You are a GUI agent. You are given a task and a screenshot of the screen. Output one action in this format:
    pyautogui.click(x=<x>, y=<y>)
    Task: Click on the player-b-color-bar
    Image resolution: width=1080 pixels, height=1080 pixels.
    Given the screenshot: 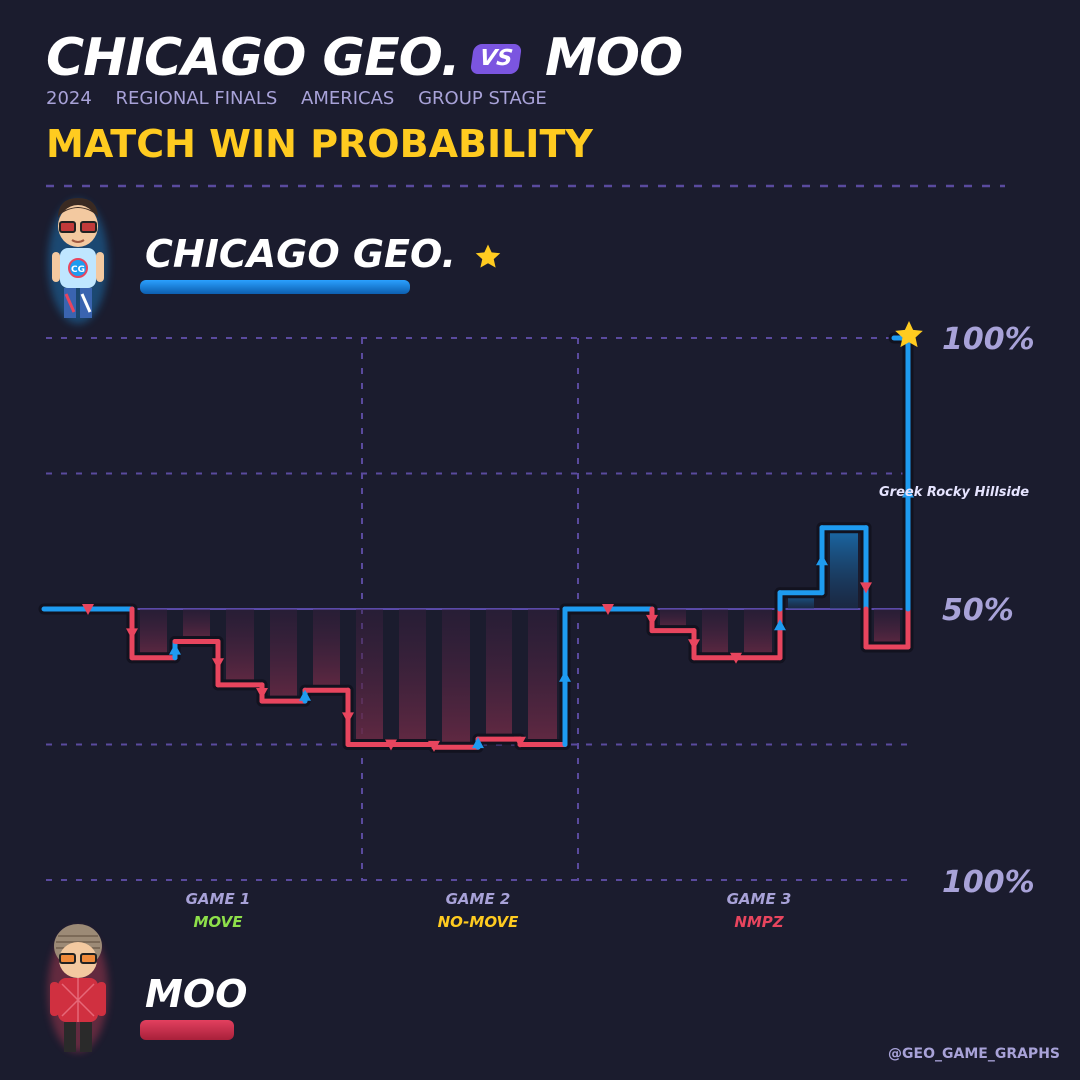 What is the action you would take?
    pyautogui.click(x=187, y=1030)
    